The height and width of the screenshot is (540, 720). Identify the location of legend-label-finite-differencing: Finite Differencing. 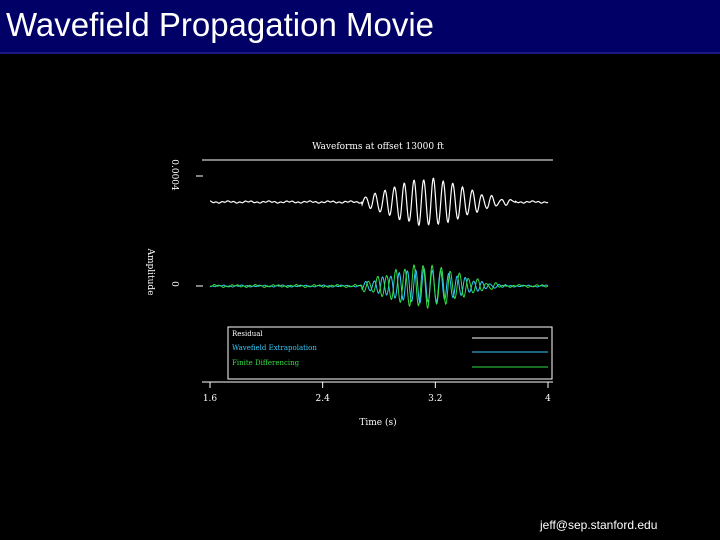
(266, 363).